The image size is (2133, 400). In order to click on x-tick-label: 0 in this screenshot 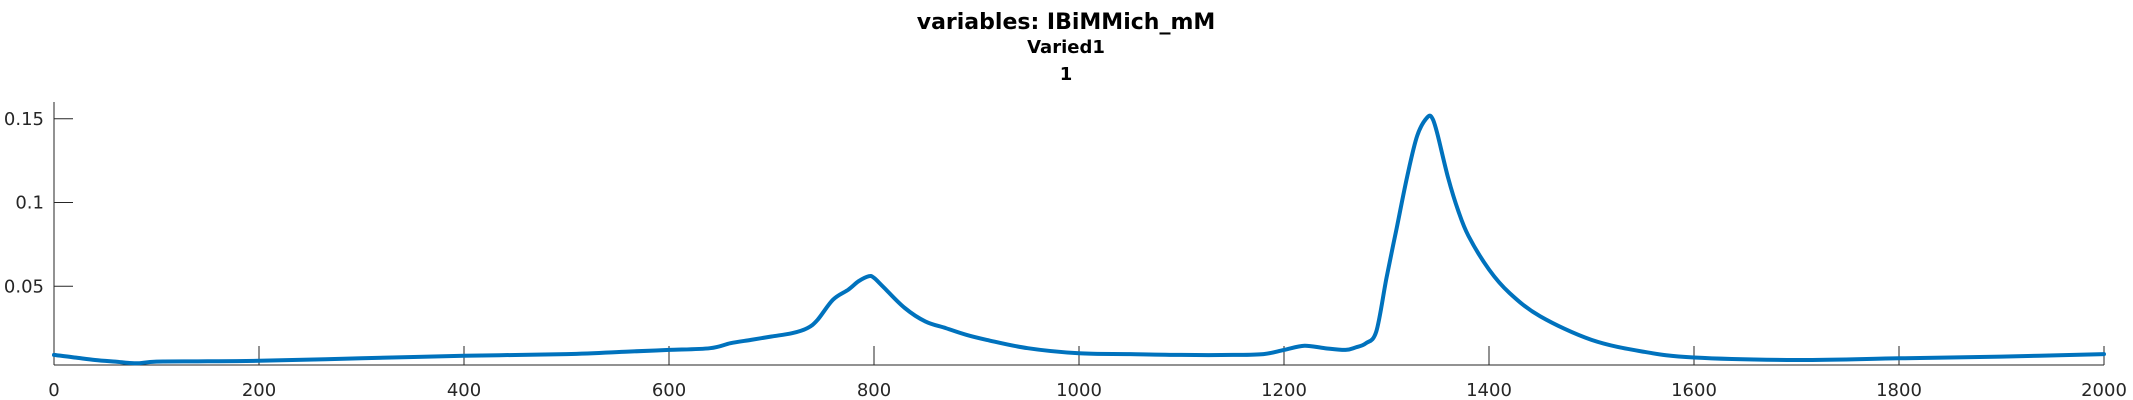, I will do `click(53, 390)`.